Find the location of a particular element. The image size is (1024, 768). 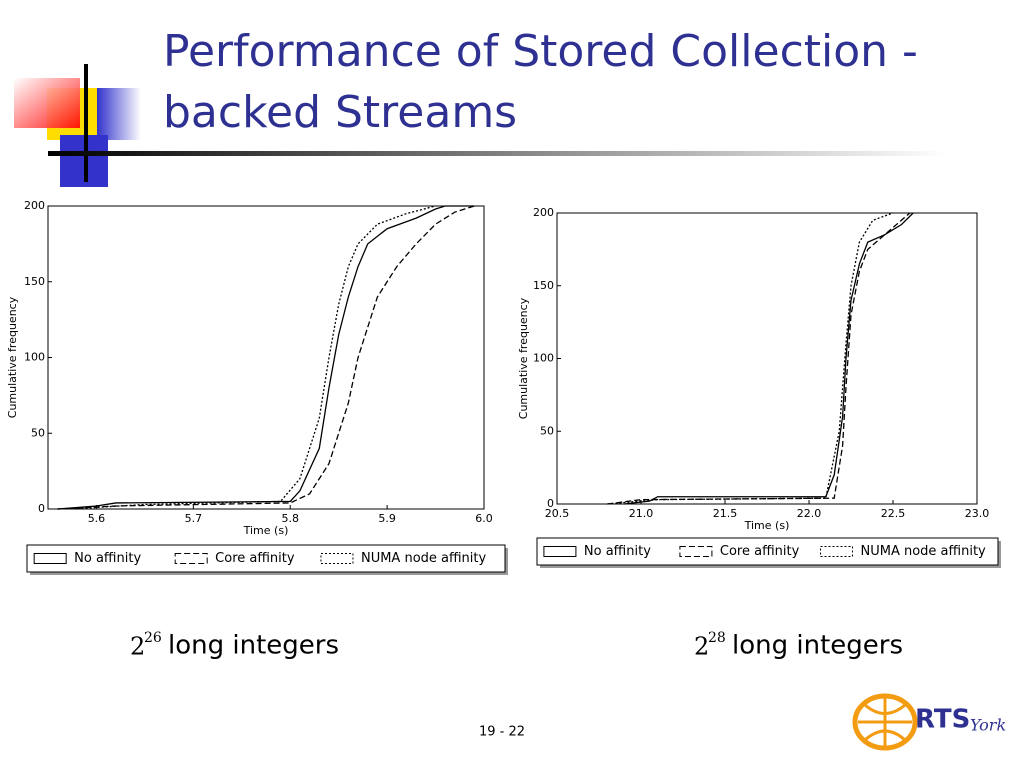

x-tick-label: 22.0 is located at coordinates (809, 513).